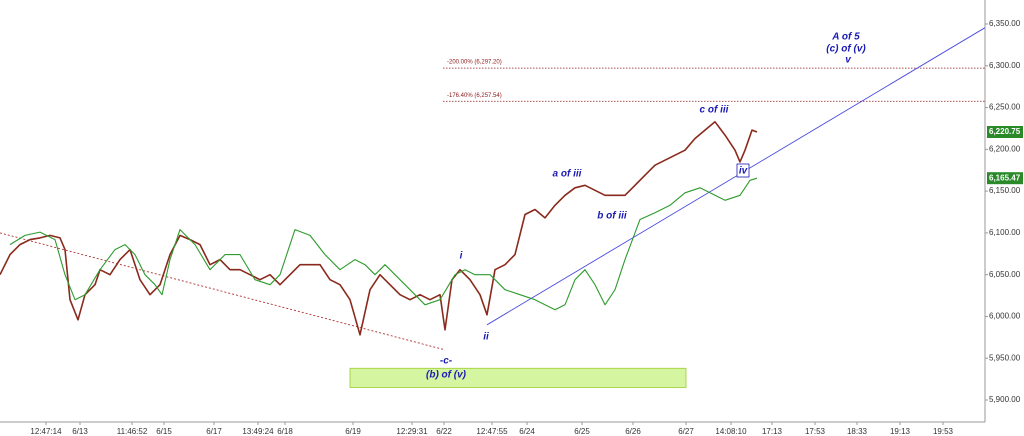 The image size is (1024, 436). What do you see at coordinates (412, 431) in the screenshot?
I see `x-tick-label: 12:29:31` at bounding box center [412, 431].